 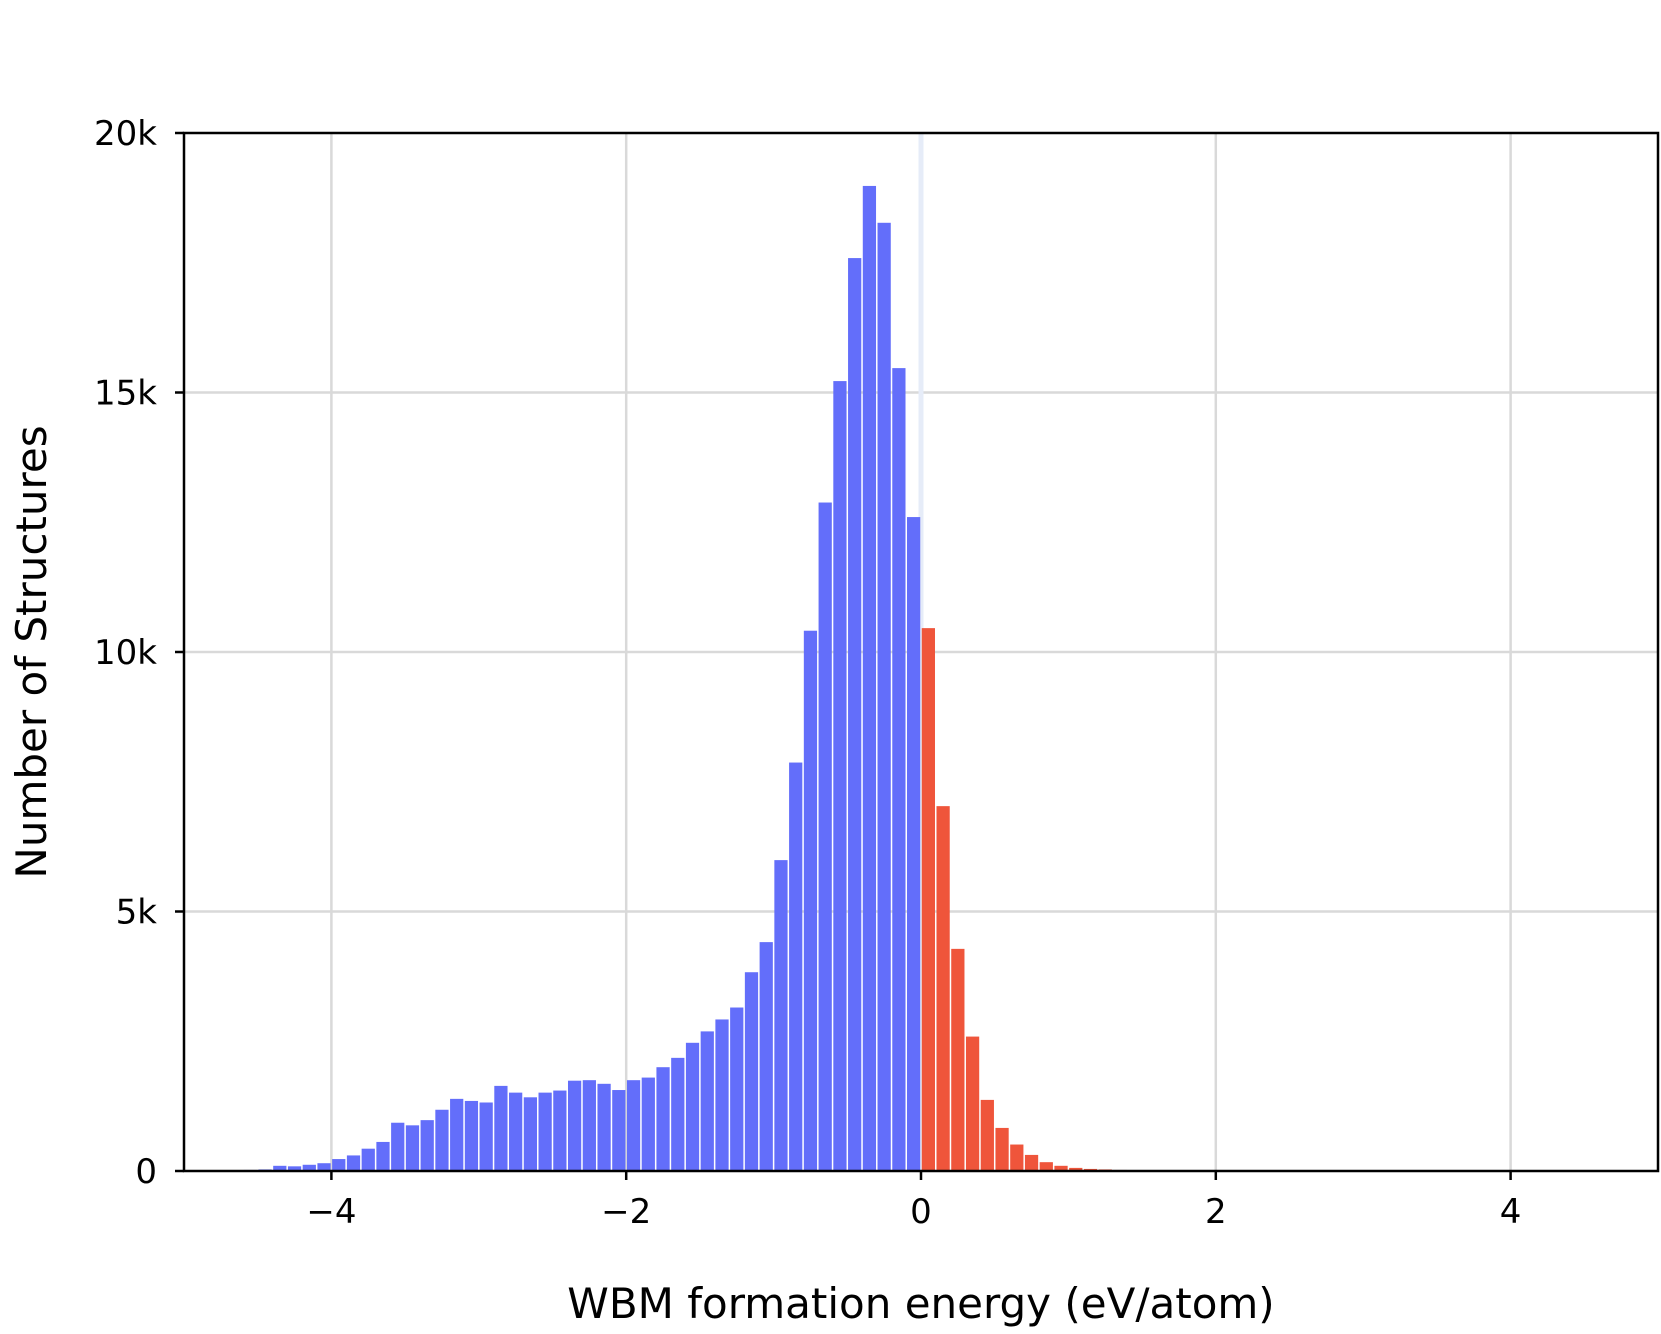 I want to click on y-tick-label: 15k, so click(x=125, y=394).